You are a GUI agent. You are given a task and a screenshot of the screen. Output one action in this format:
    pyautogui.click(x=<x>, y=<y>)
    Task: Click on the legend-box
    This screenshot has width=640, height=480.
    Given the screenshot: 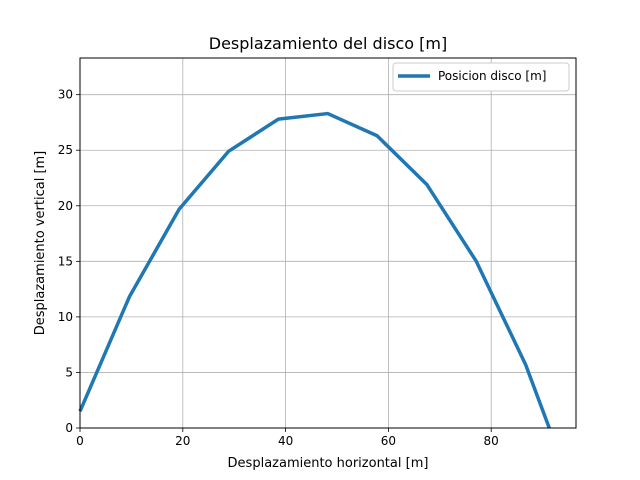 What is the action you would take?
    pyautogui.click(x=481, y=77)
    